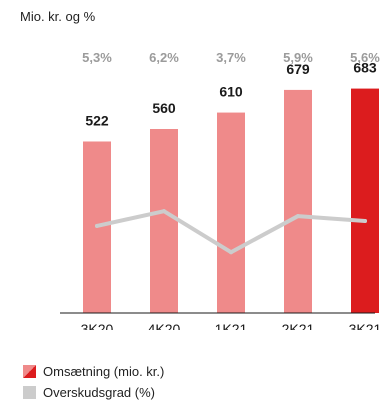 The image size is (387, 406). I want to click on margin-value-label: 3,7%, so click(231, 57).